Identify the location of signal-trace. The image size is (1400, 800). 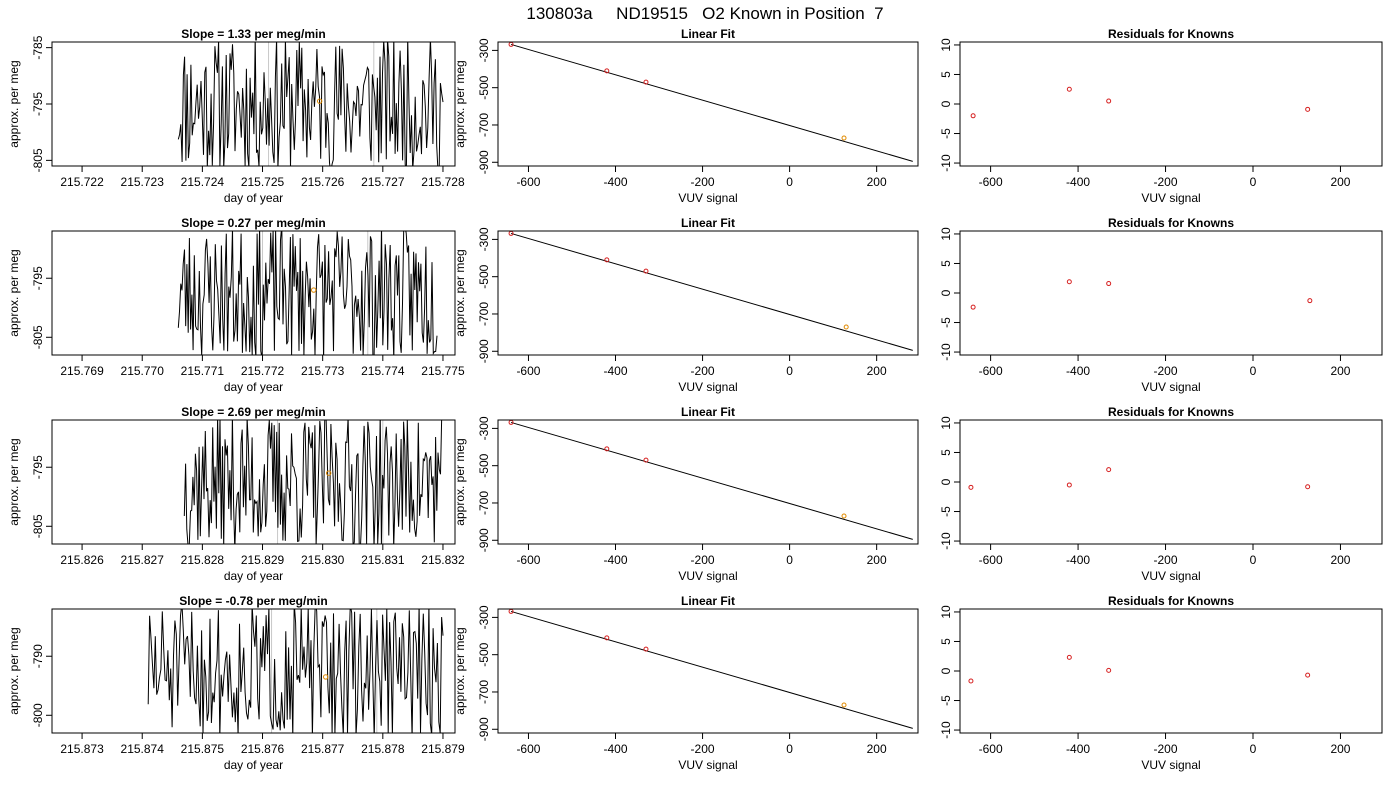
(307, 293).